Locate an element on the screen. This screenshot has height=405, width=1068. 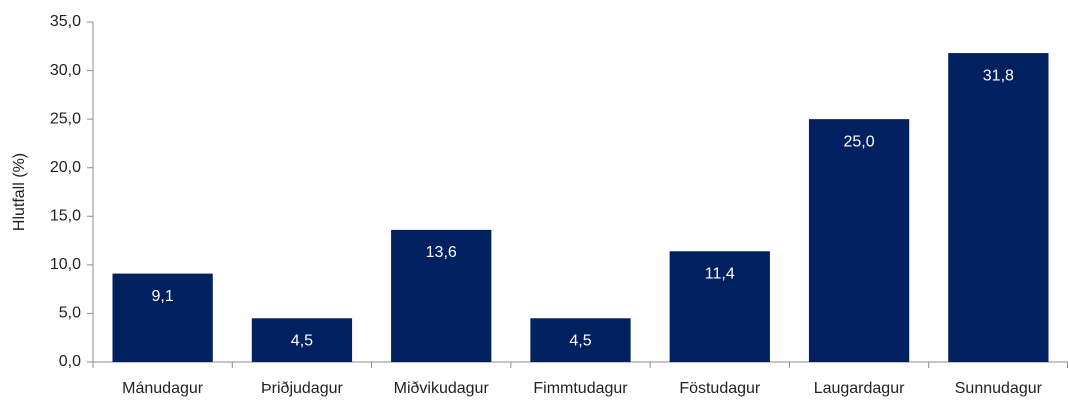
x-tick-label: Mánudagur is located at coordinates (163, 388).